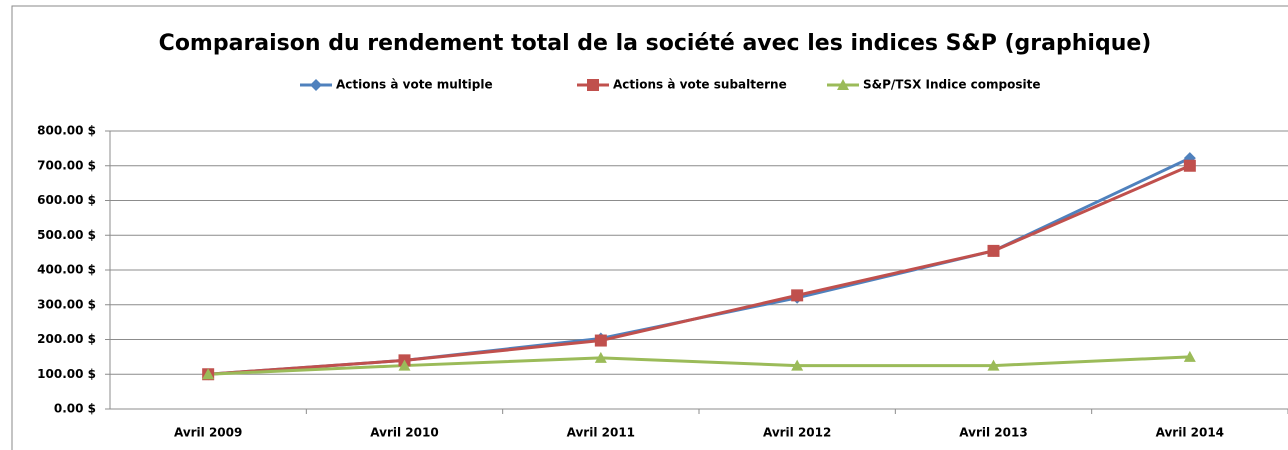  What do you see at coordinates (66, 270) in the screenshot?
I see `y-tick-label: 400.00 $` at bounding box center [66, 270].